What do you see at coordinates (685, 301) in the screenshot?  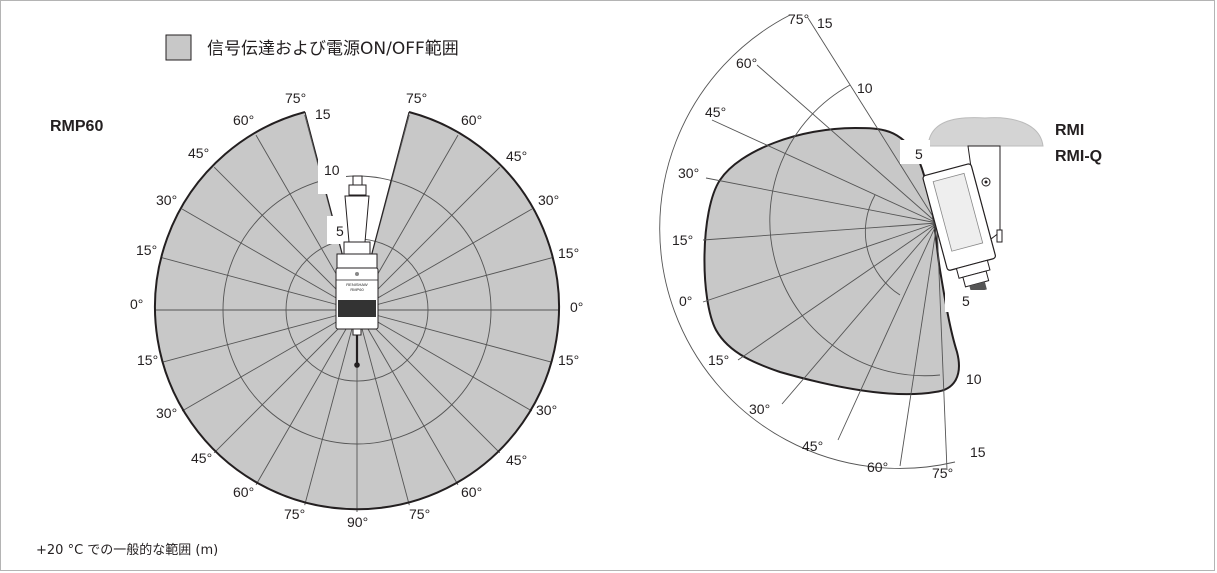 I see `rmi-angle-u-0: 0°` at bounding box center [685, 301].